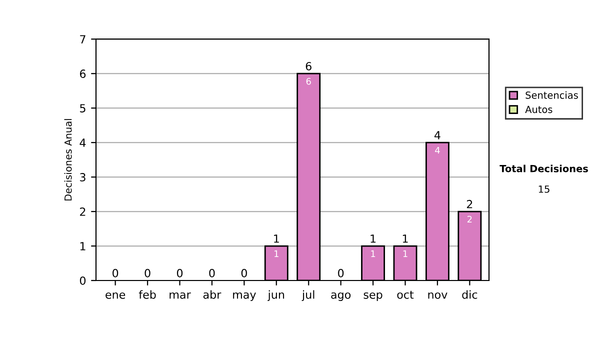 This screenshot has height=340, width=600. I want to click on data-label: 6, so click(308, 81).